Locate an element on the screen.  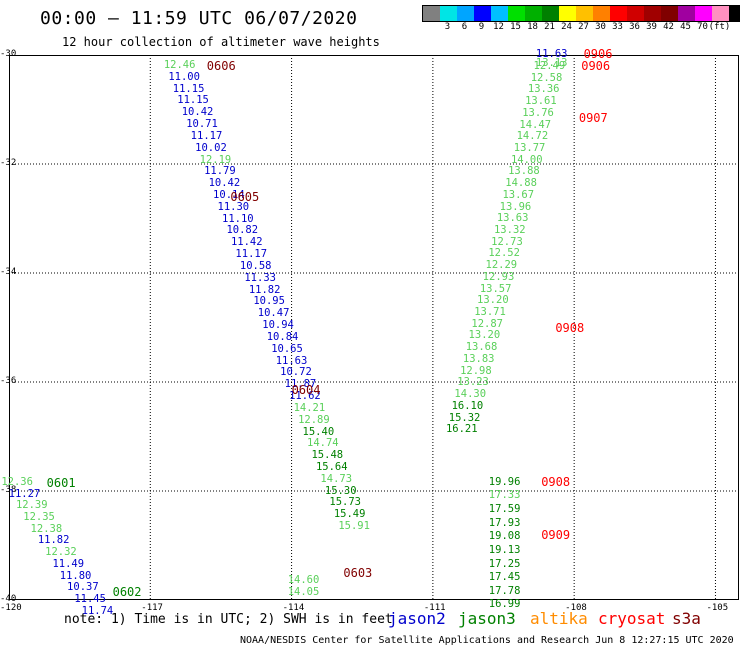
wave-height-label: 13.61 is located at coordinates (541, 101).